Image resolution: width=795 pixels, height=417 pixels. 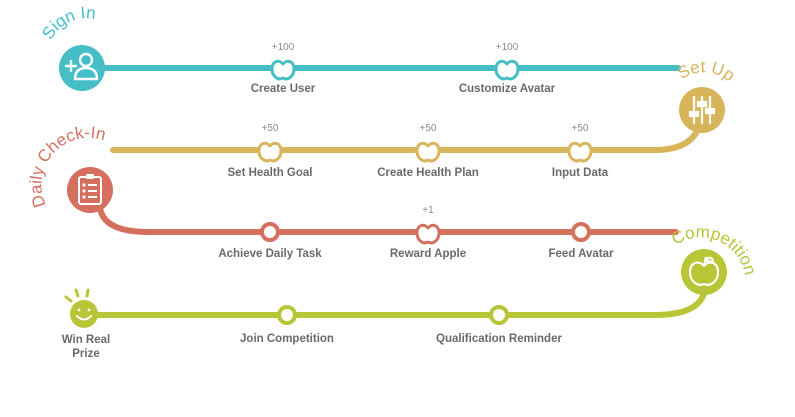 What do you see at coordinates (283, 89) in the screenshot?
I see `signin-step-0-label: Create User` at bounding box center [283, 89].